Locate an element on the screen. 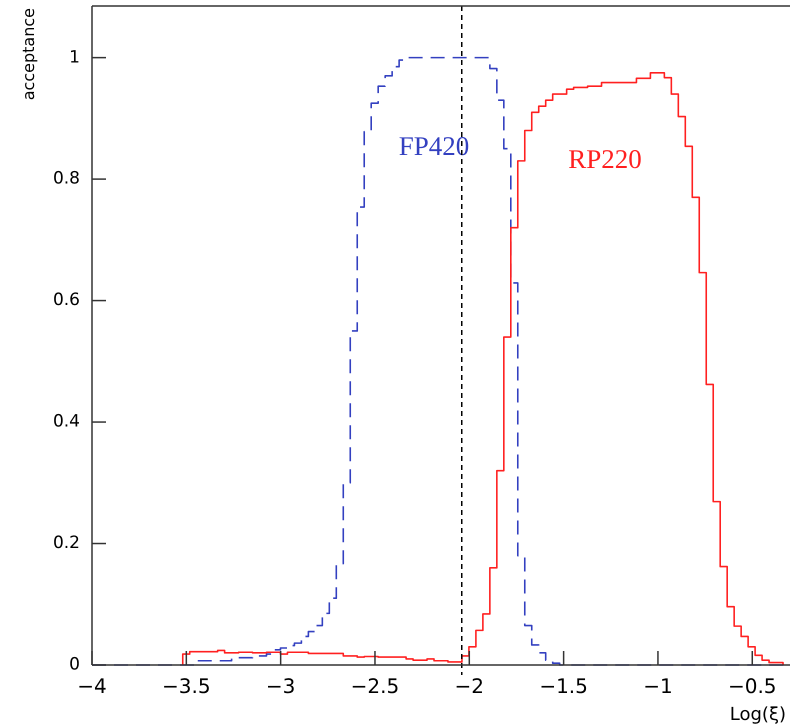  y-tick-label: 0 is located at coordinates (74, 664).